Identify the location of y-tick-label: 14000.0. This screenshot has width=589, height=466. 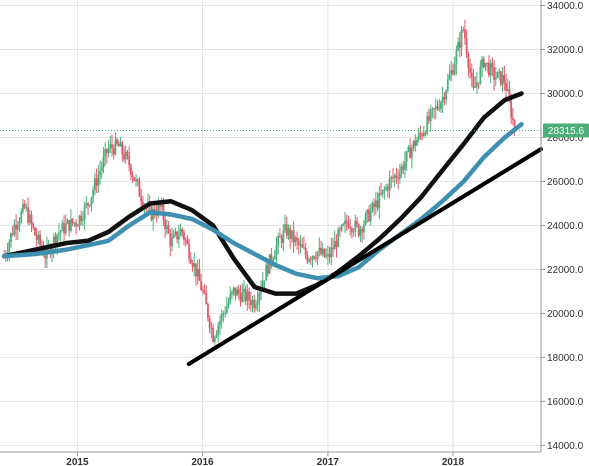
(565, 446).